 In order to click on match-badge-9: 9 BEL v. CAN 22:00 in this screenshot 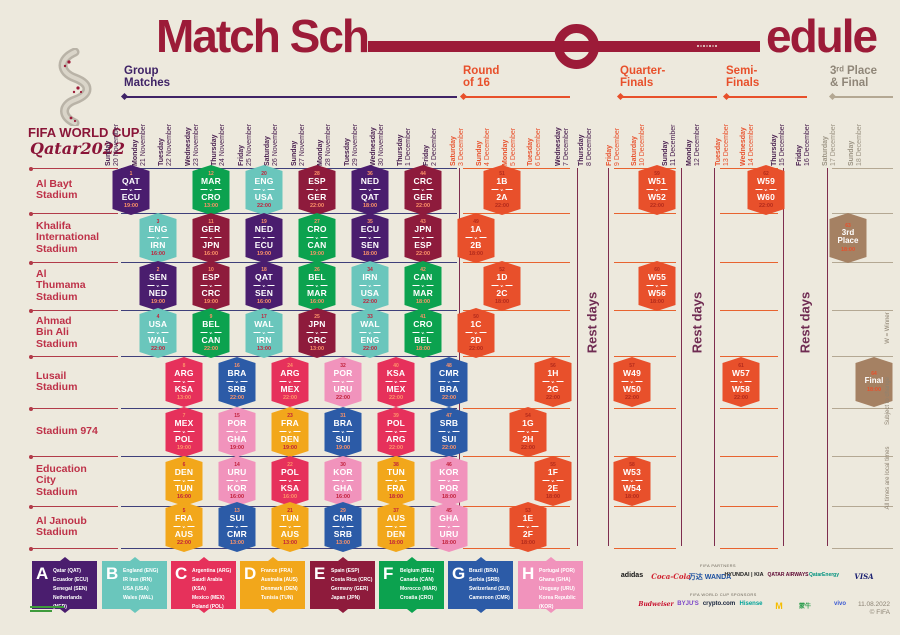, I will do `click(211, 333)`.